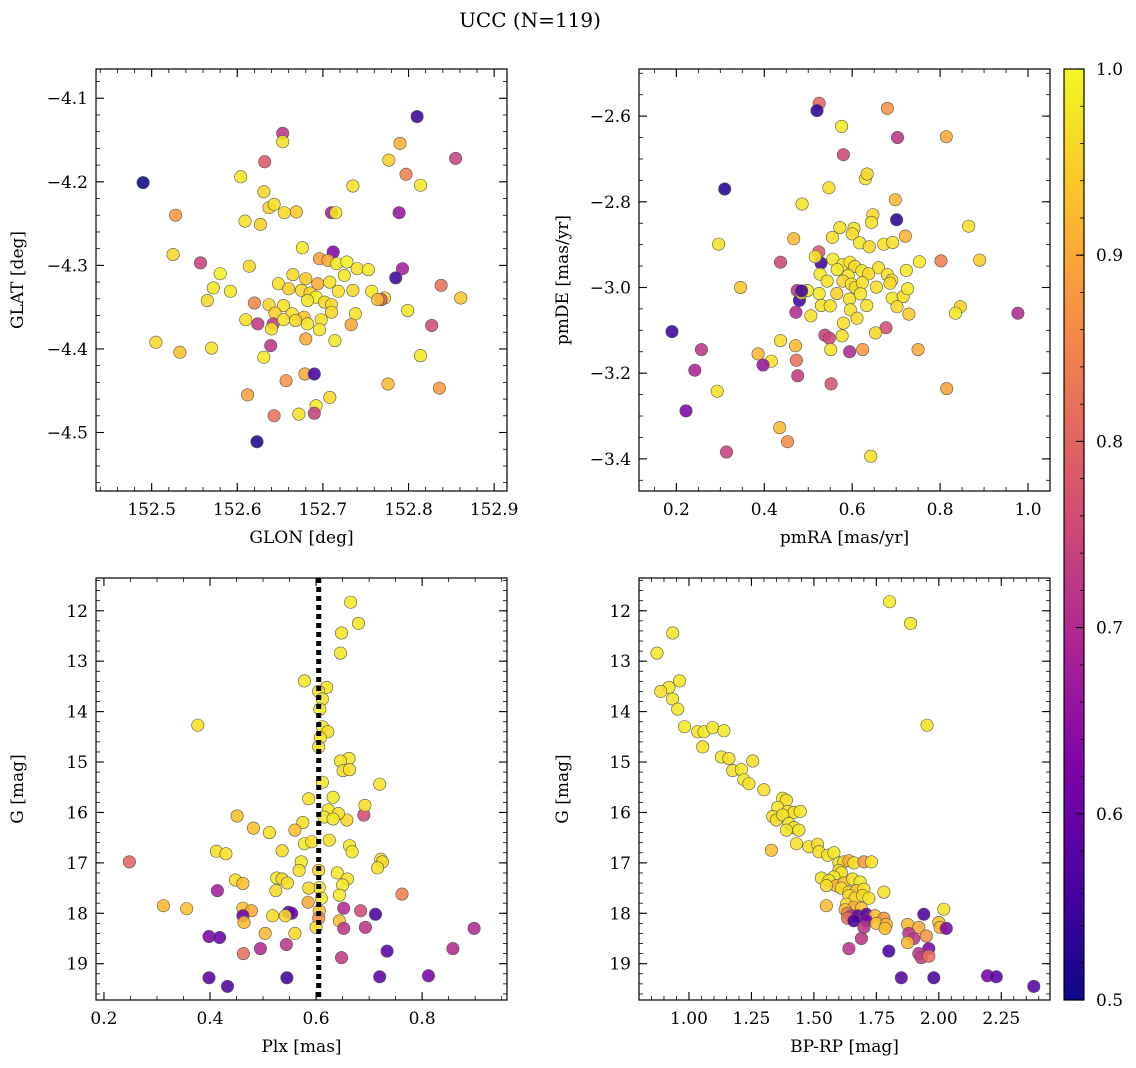  I want to click on x-tick-label: 152.7, so click(323, 510).